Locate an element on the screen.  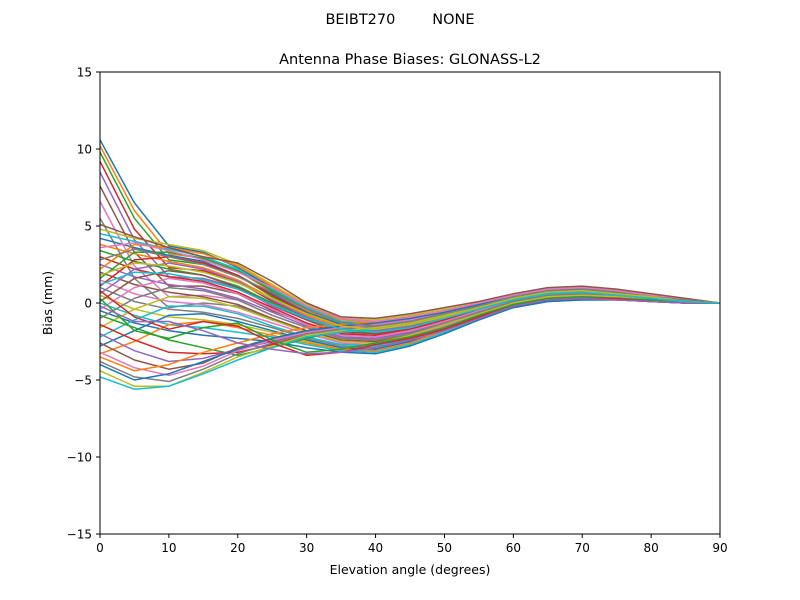
y-axis-ticks: −15 −10 −5 0 5 10 15 is located at coordinates (83, 304).